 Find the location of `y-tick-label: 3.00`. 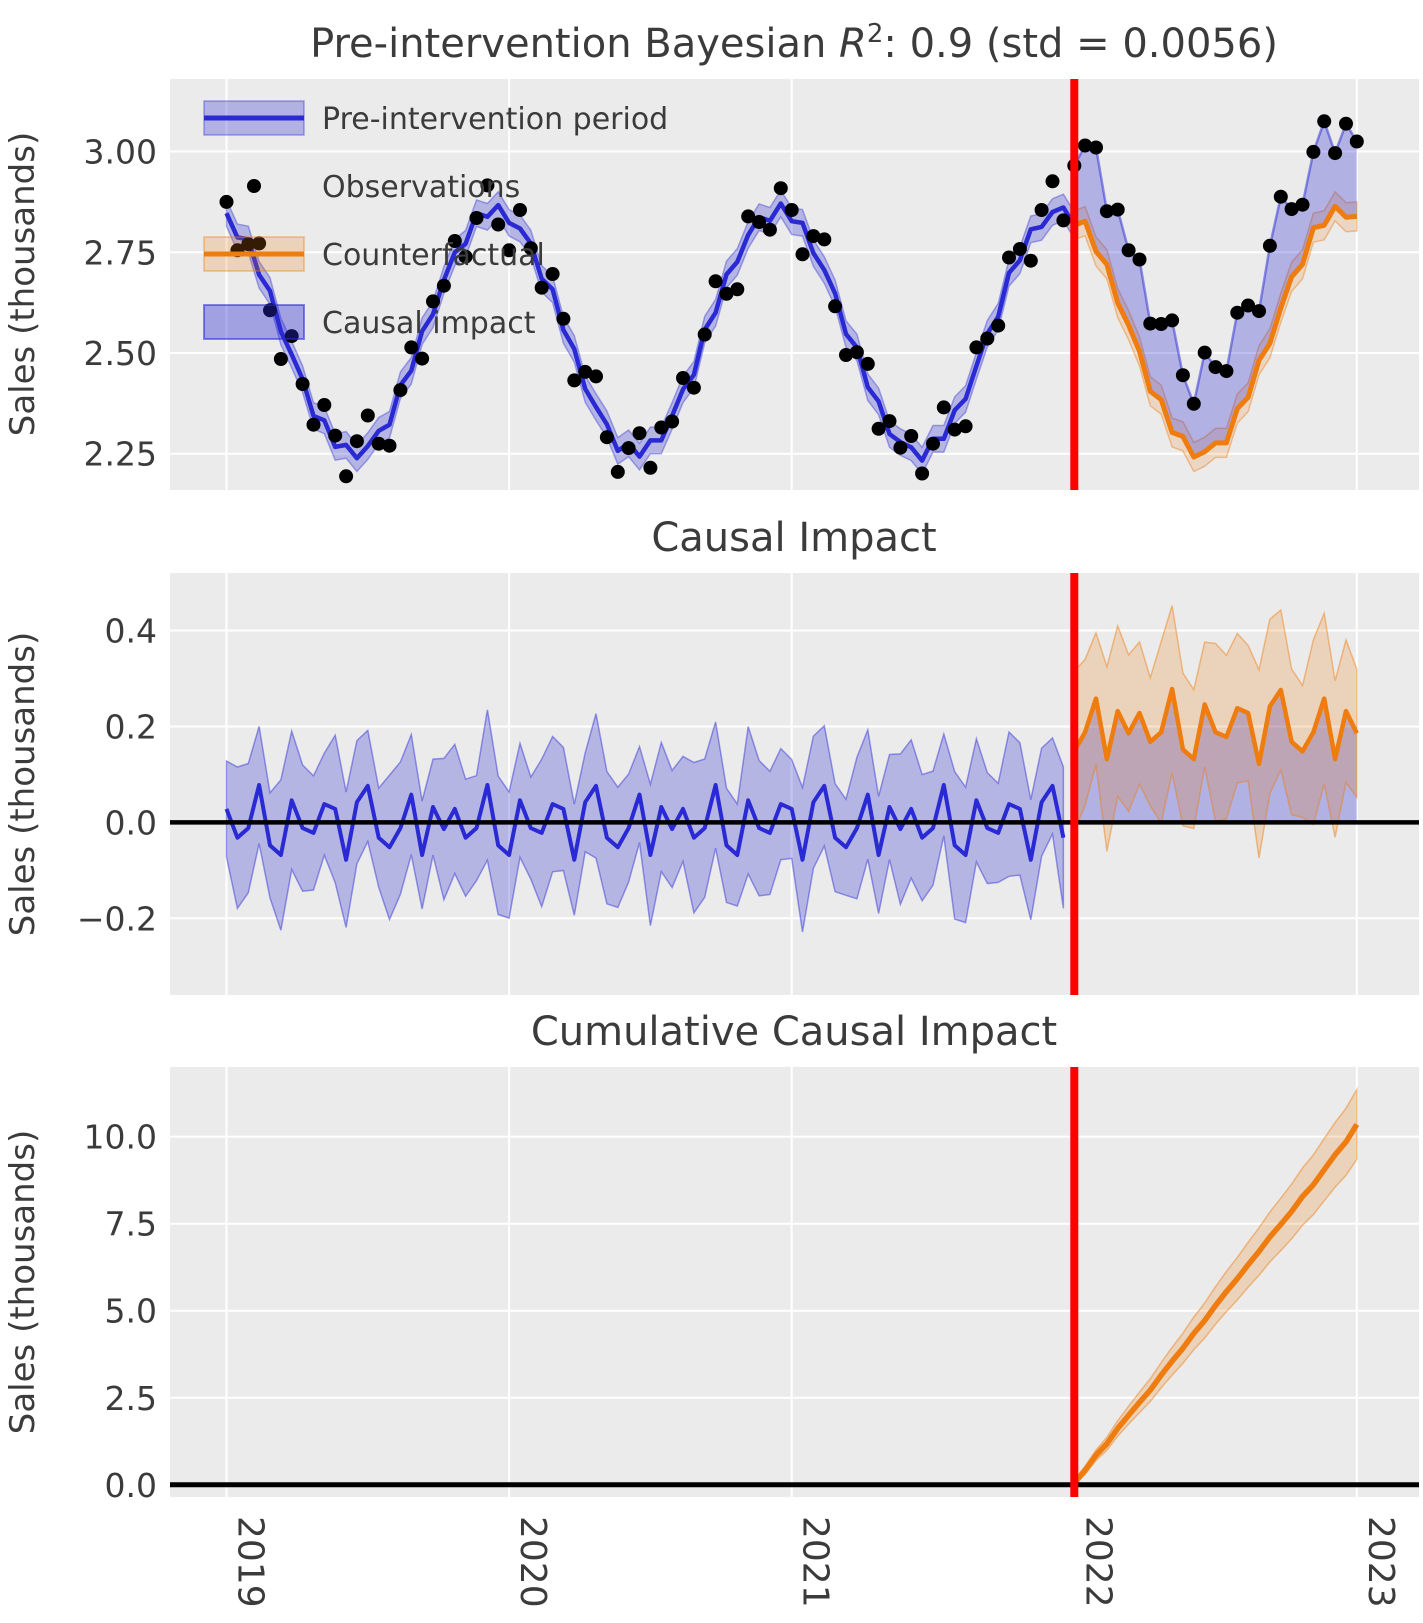

y-tick-label: 3.00 is located at coordinates (120, 152).